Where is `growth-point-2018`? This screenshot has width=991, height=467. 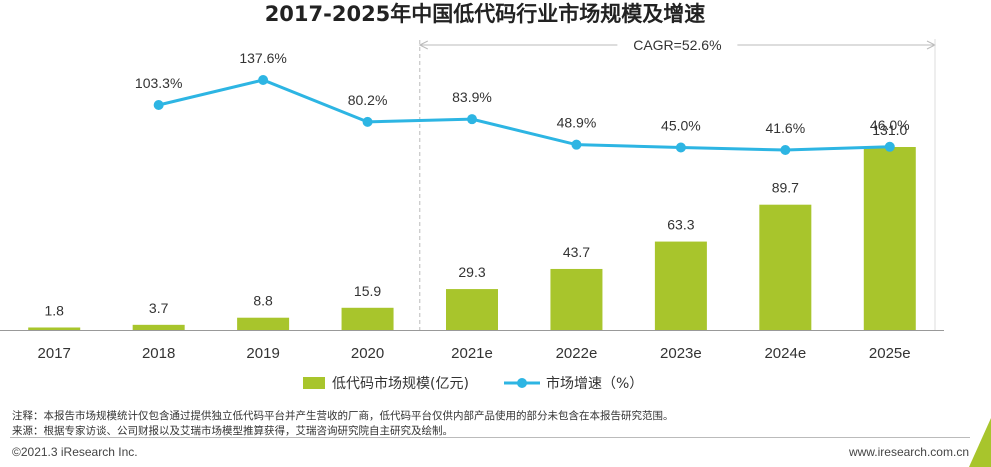 growth-point-2018 is located at coordinates (158, 105).